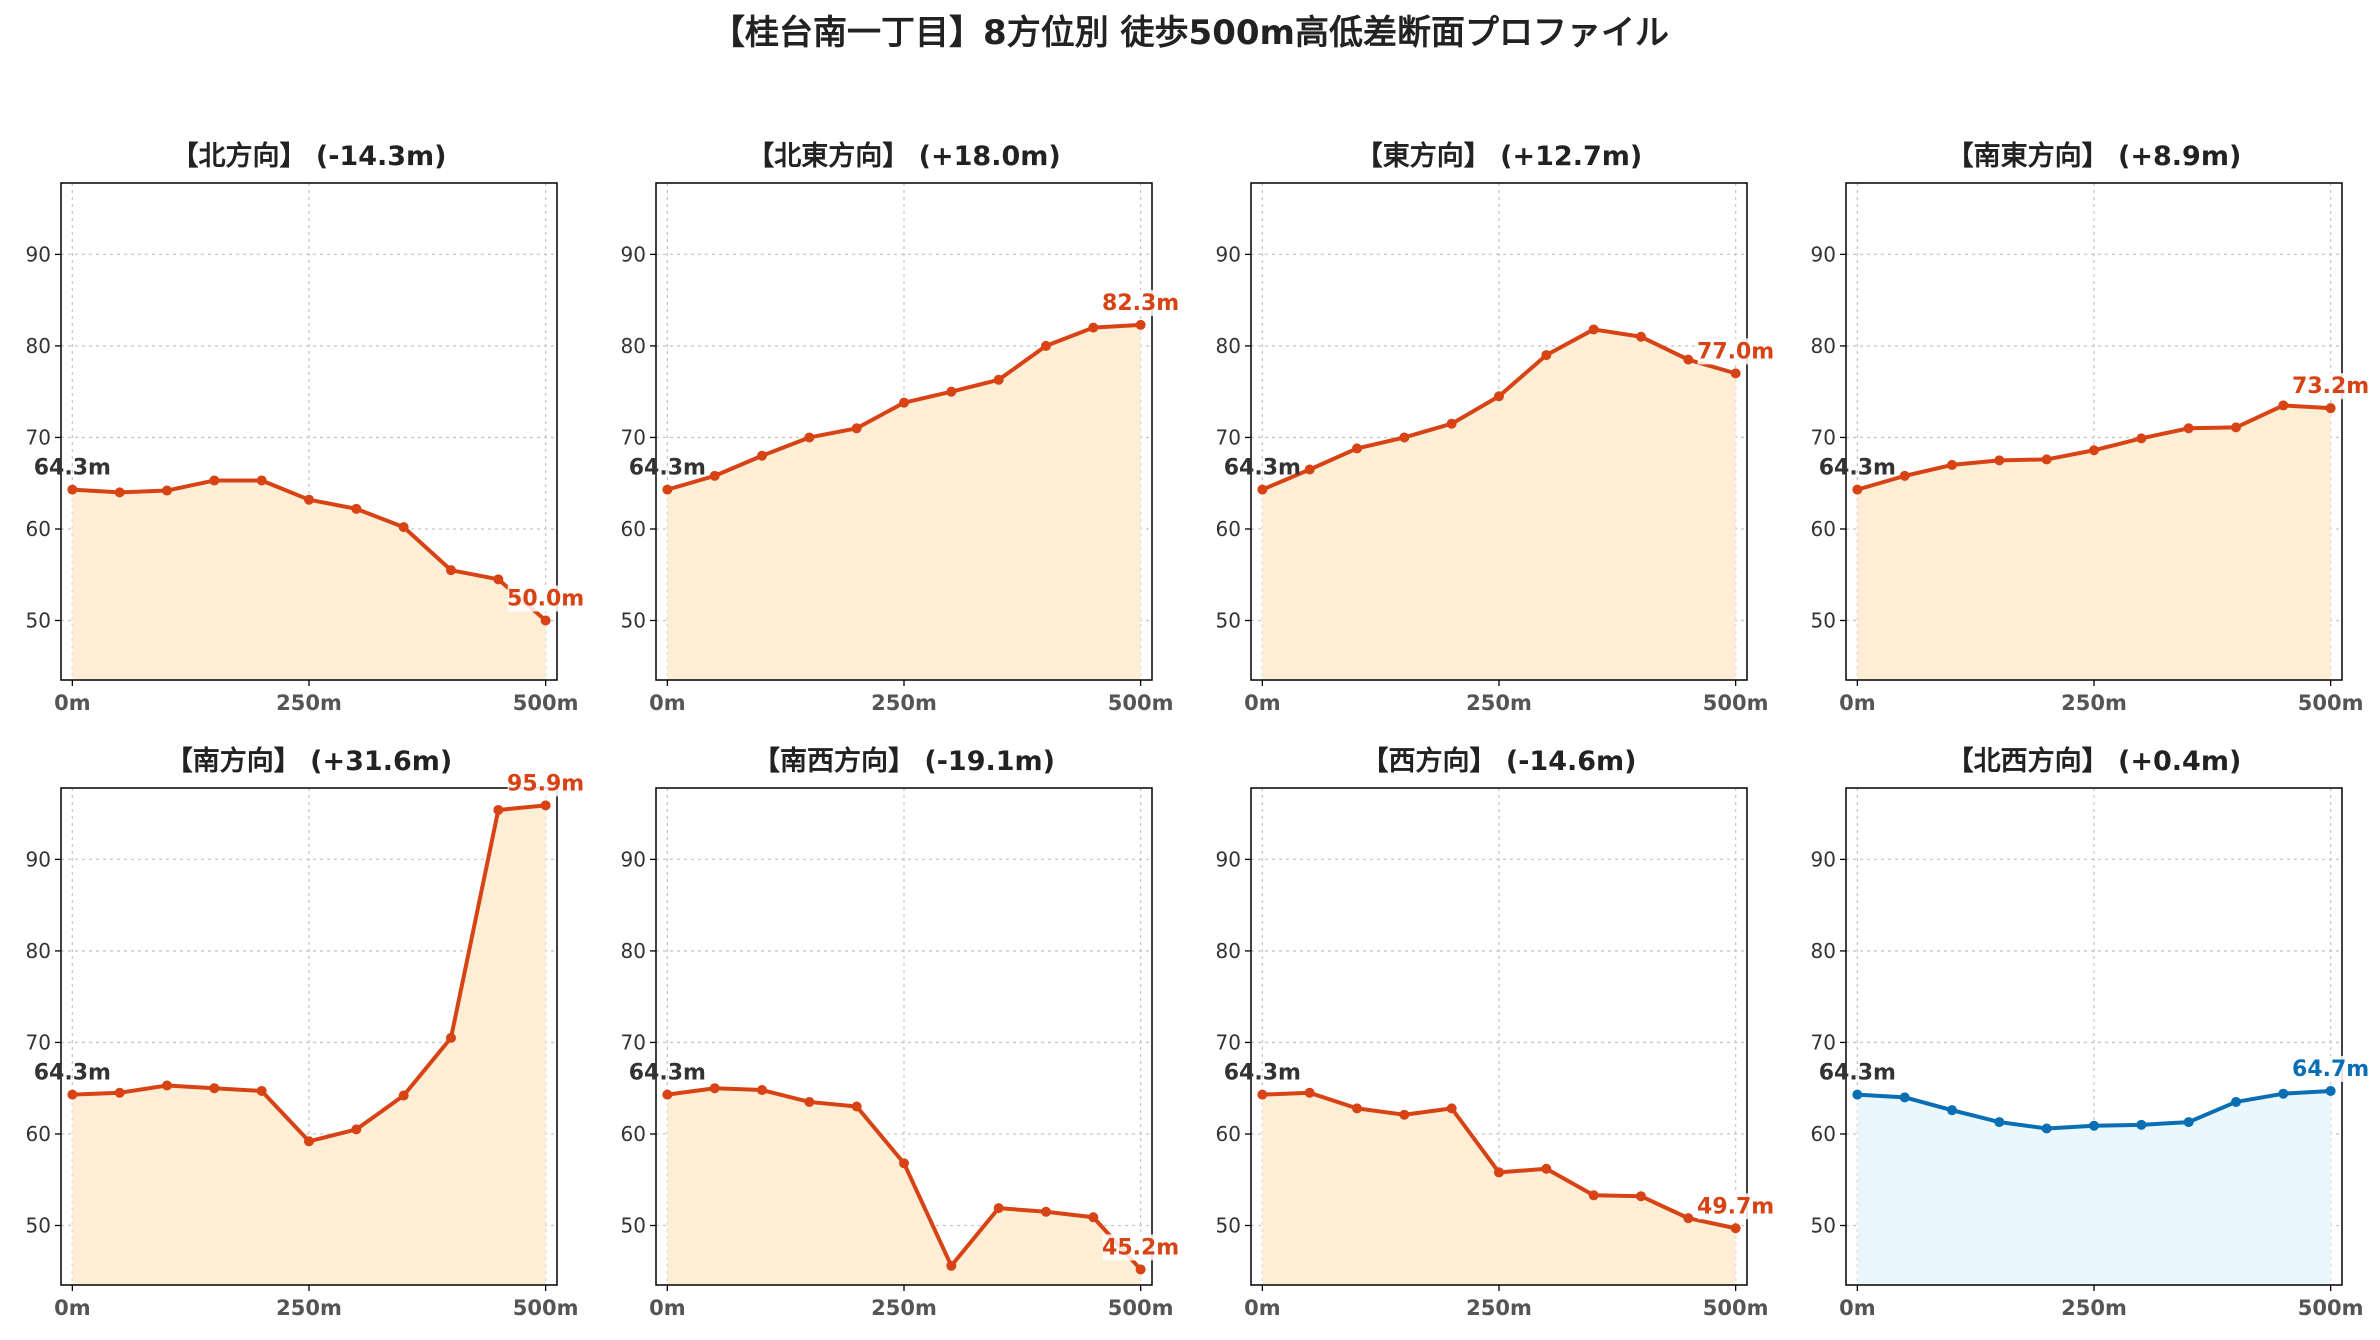  What do you see at coordinates (1735, 351) in the screenshot?
I see `end-elevation-label: 77.0m` at bounding box center [1735, 351].